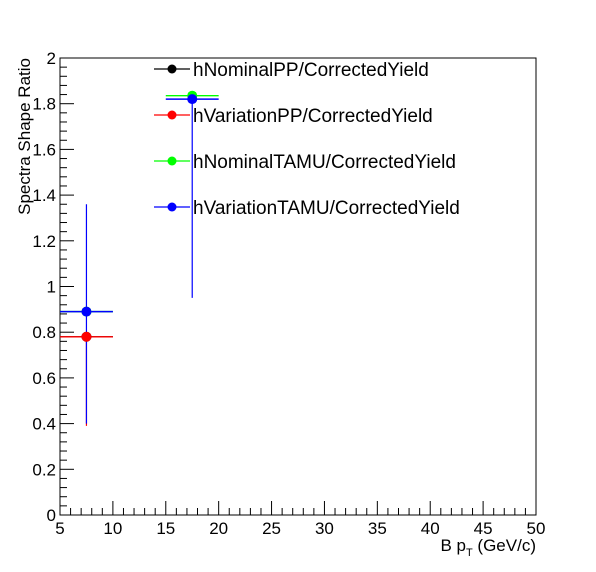  What do you see at coordinates (324, 162) in the screenshot?
I see `legend-label: hNominalTAMU/CorrectedYield` at bounding box center [324, 162].